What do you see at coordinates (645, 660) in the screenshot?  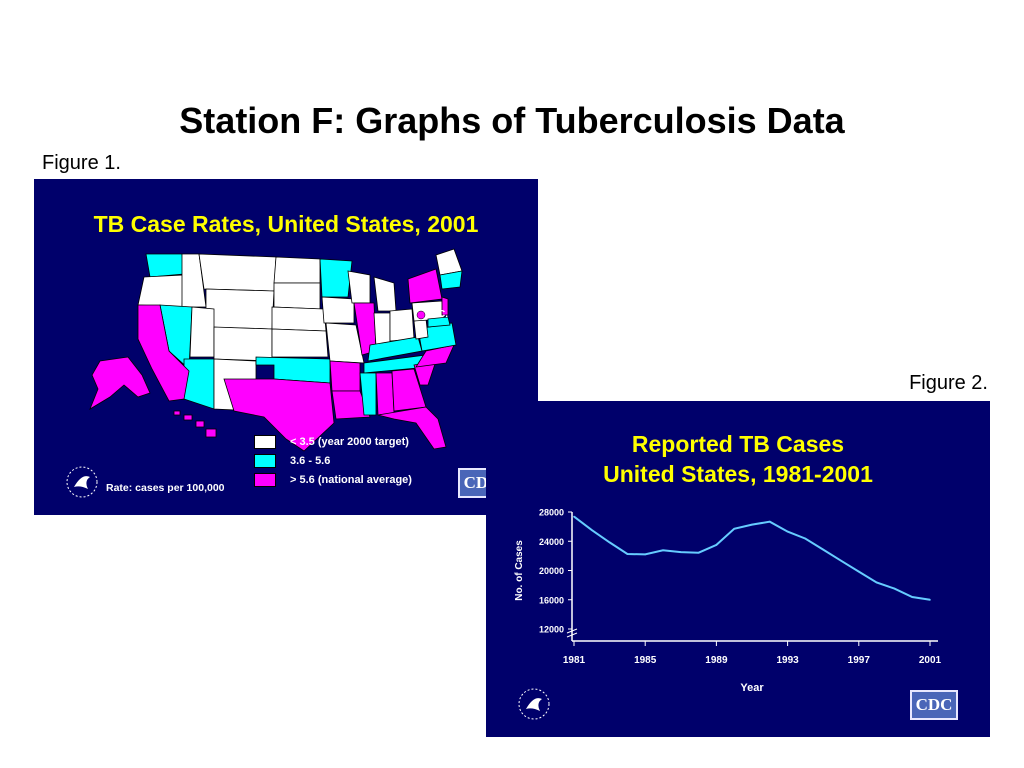 I see `x-tick-label: 1985` at bounding box center [645, 660].